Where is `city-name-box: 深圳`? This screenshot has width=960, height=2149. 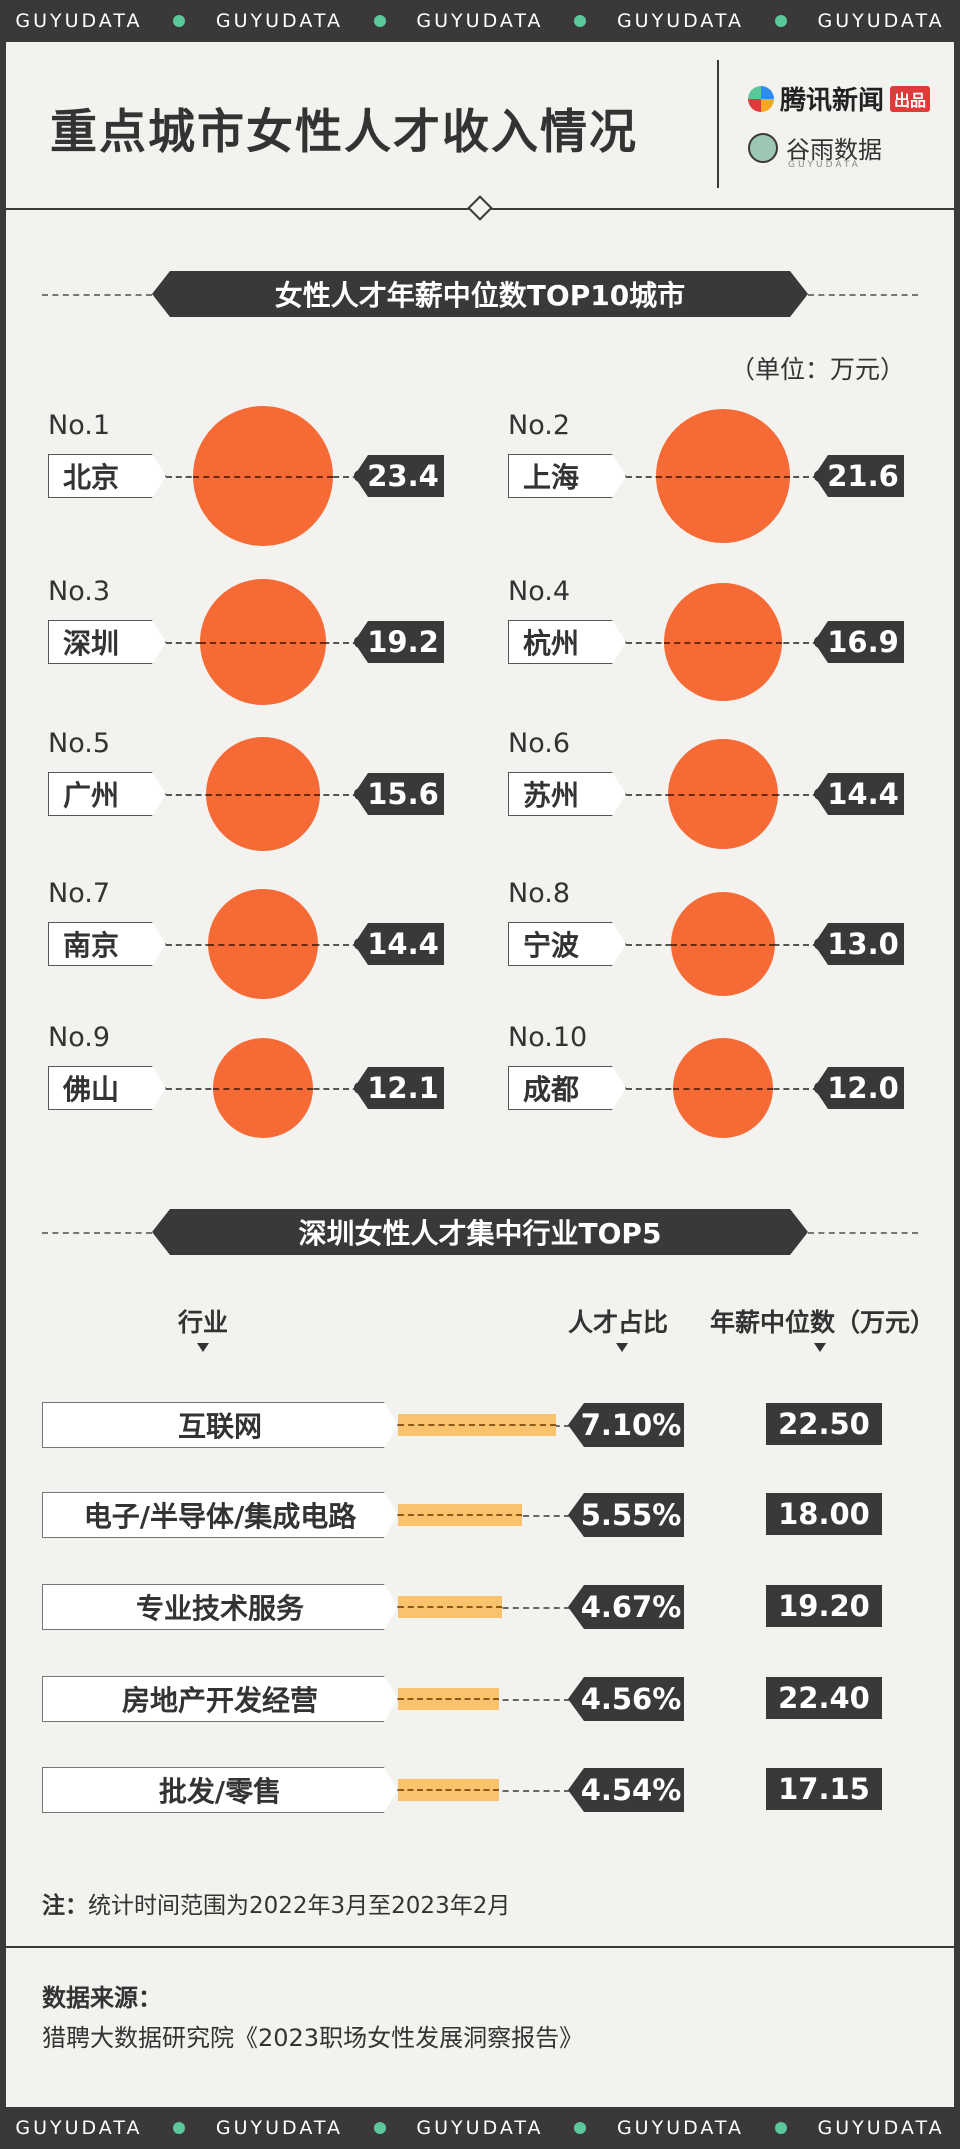
city-name-box: 深圳 is located at coordinates (107, 642).